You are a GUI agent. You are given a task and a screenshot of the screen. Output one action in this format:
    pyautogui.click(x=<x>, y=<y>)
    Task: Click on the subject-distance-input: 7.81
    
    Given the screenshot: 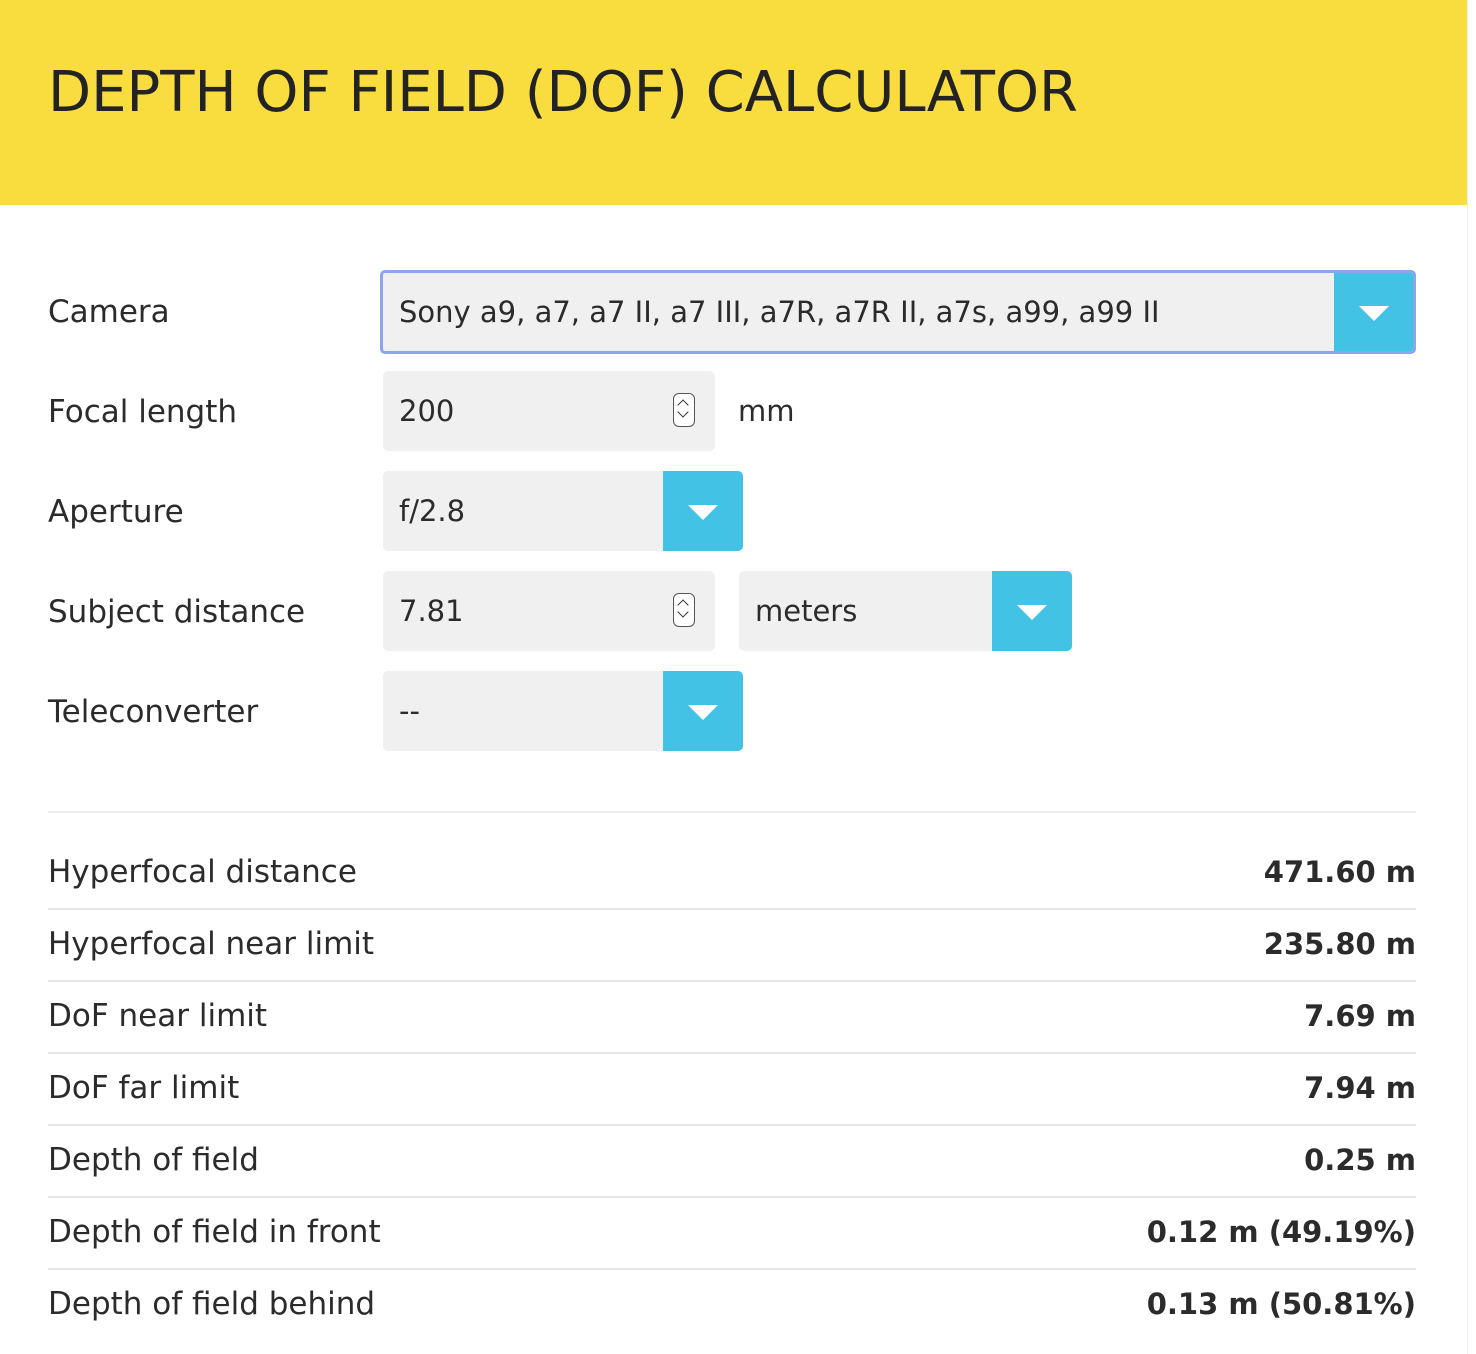 What is the action you would take?
    pyautogui.click(x=549, y=611)
    